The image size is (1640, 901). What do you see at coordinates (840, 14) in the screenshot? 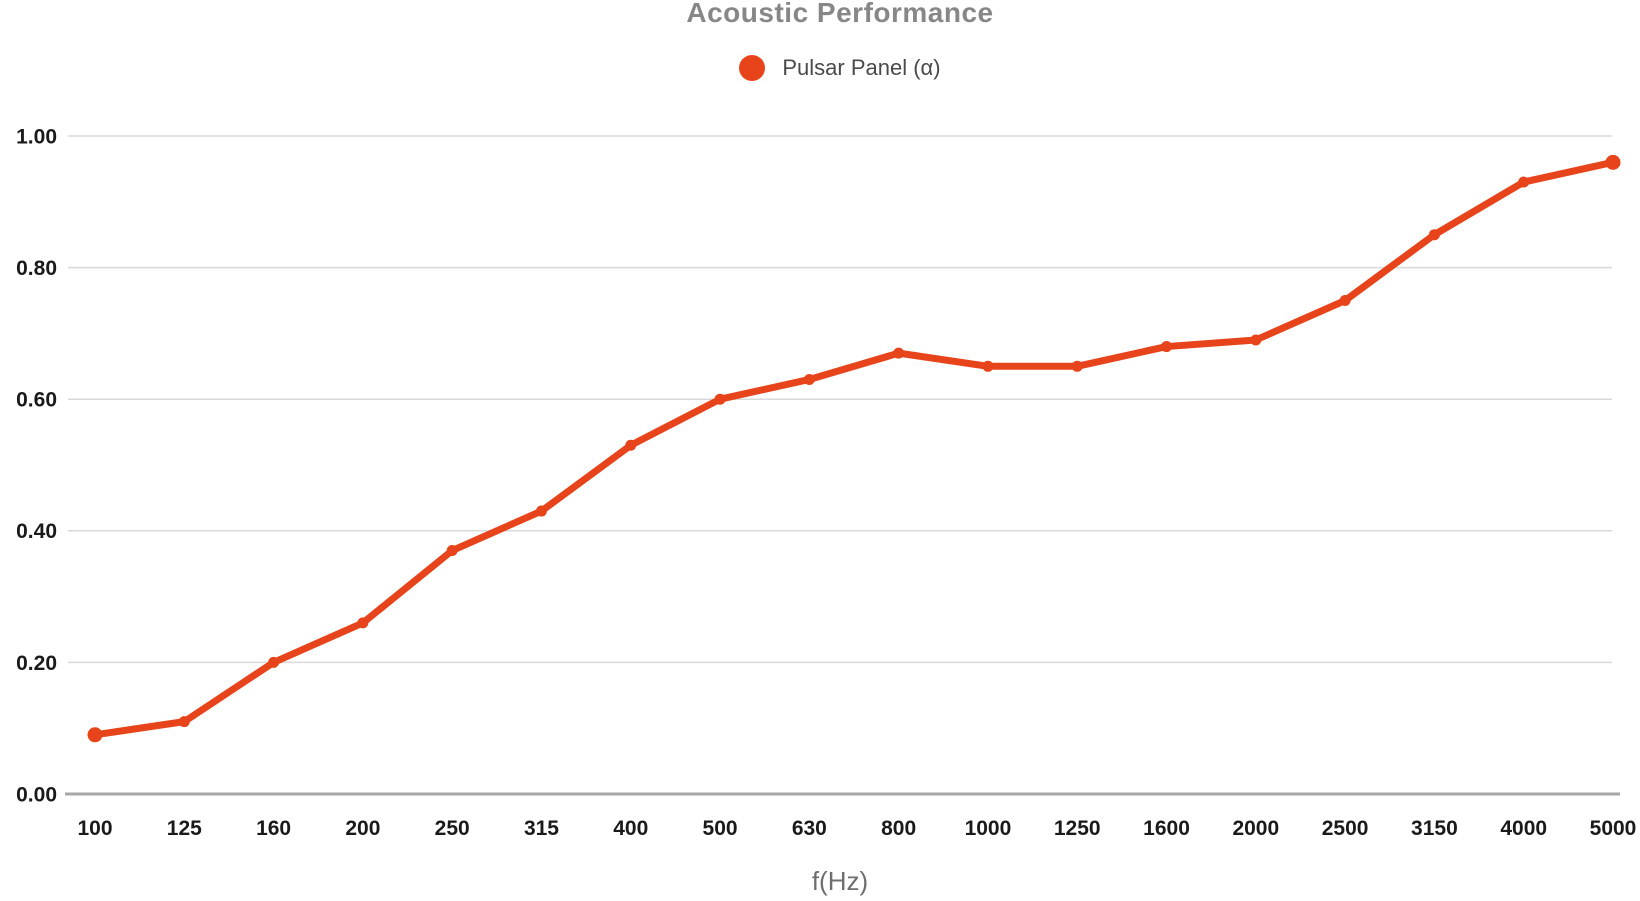
I see `chart-title: Acoustic Performance` at bounding box center [840, 14].